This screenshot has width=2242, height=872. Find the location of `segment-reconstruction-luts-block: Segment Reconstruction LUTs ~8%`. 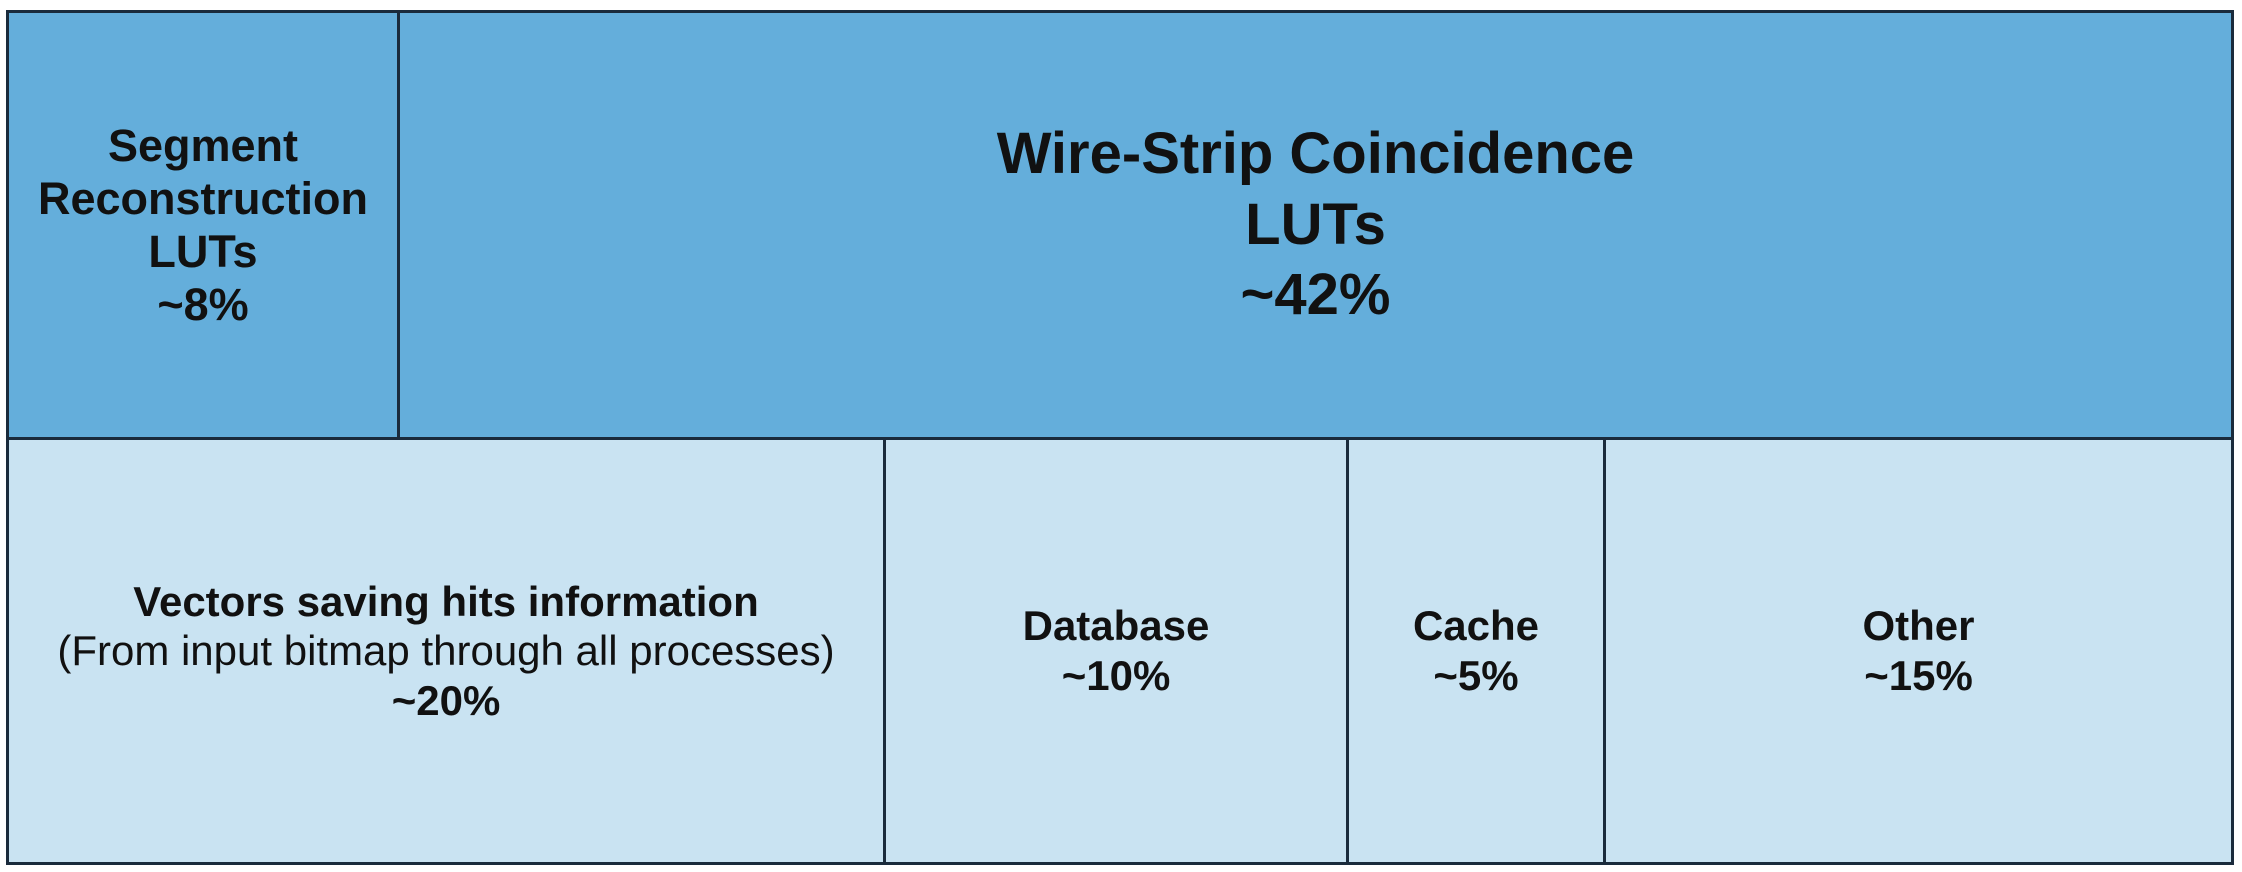

segment-reconstruction-luts-block: Segment Reconstruction LUTs ~8% is located at coordinates (203, 225).